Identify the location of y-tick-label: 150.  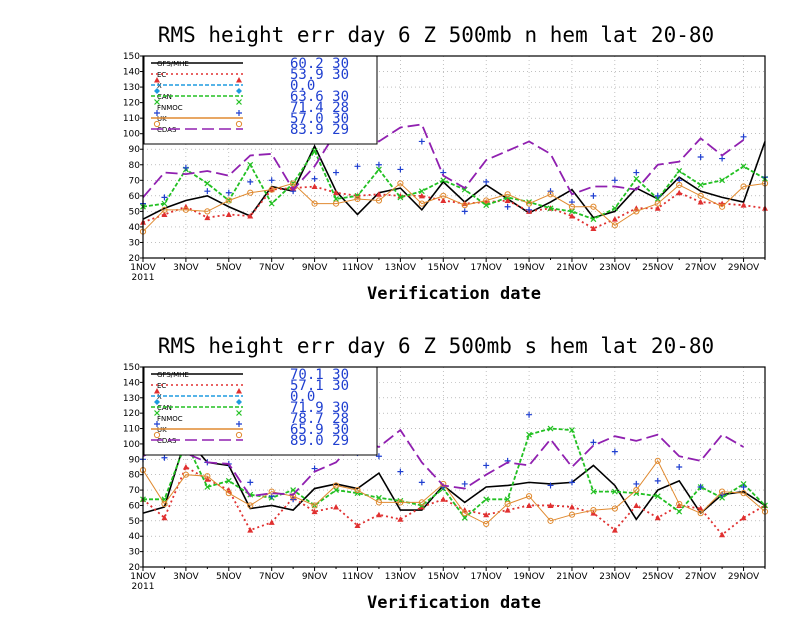
(131, 57).